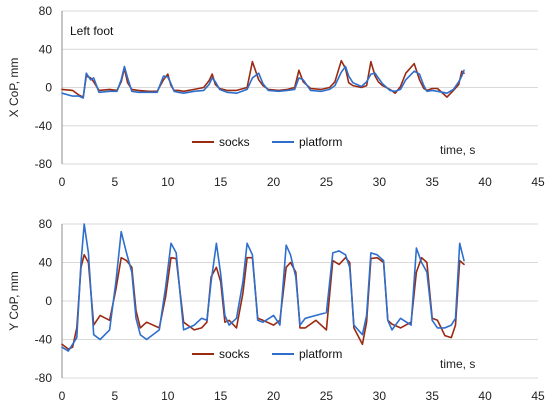 The height and width of the screenshot is (405, 550). Describe the element at coordinates (92, 31) in the screenshot. I see `panel-annotation: Left foot` at that location.